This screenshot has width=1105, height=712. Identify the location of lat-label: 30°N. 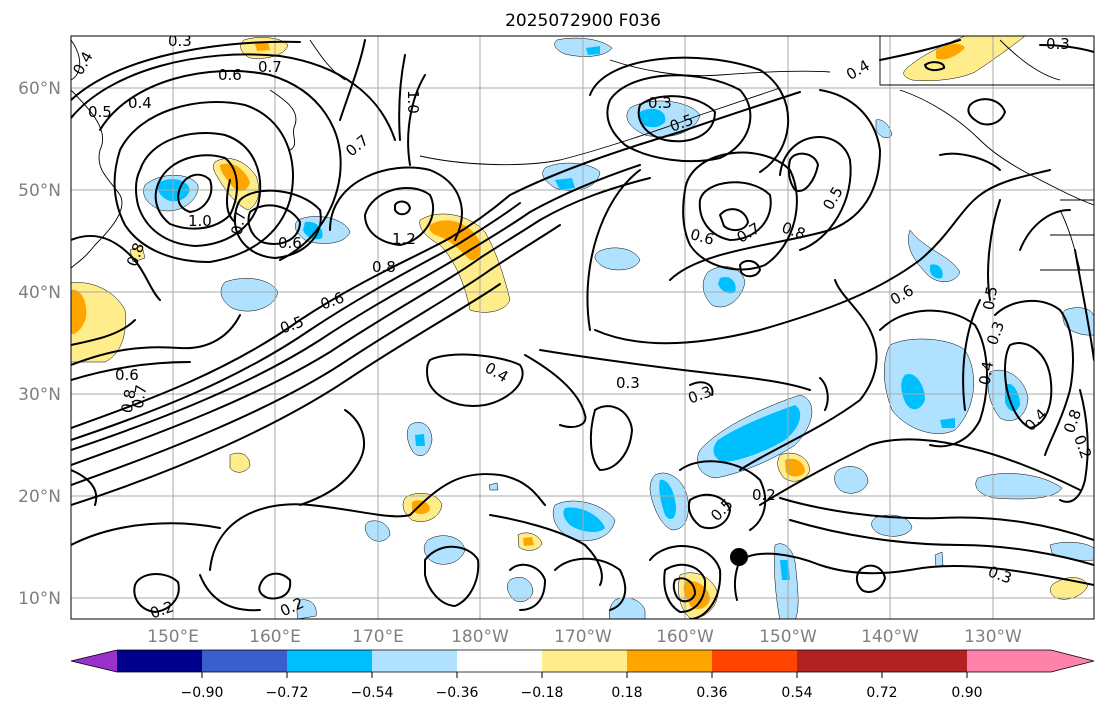
(39, 395).